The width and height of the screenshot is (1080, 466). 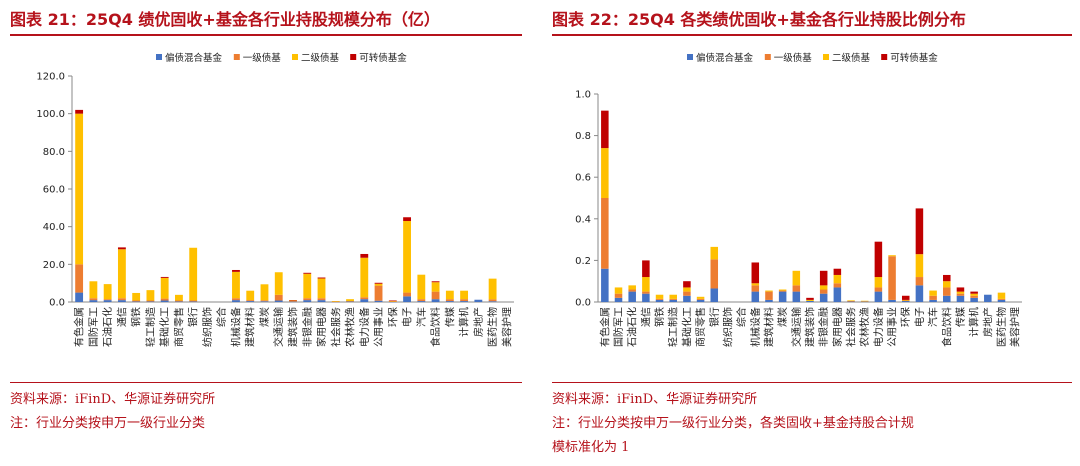 I want to click on x-tick-label: 社会服务, so click(x=851, y=327).